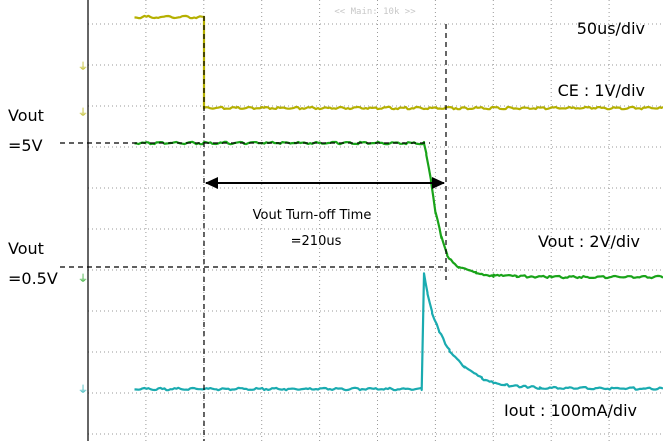 The height and width of the screenshot is (441, 663). I want to click on turn-off-time-arrow, so click(325, 183).